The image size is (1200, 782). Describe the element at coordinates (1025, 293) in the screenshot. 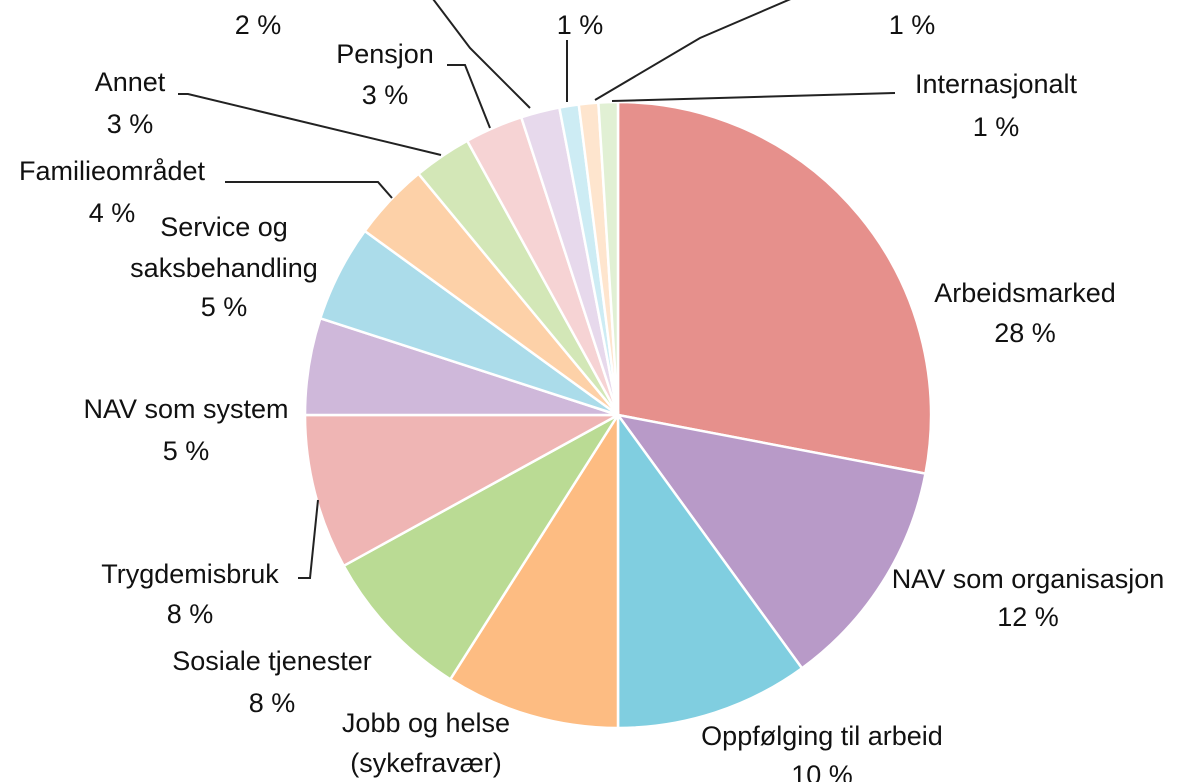

I see `label-arbeidsmarked-name: Arbeidsmarked` at that location.